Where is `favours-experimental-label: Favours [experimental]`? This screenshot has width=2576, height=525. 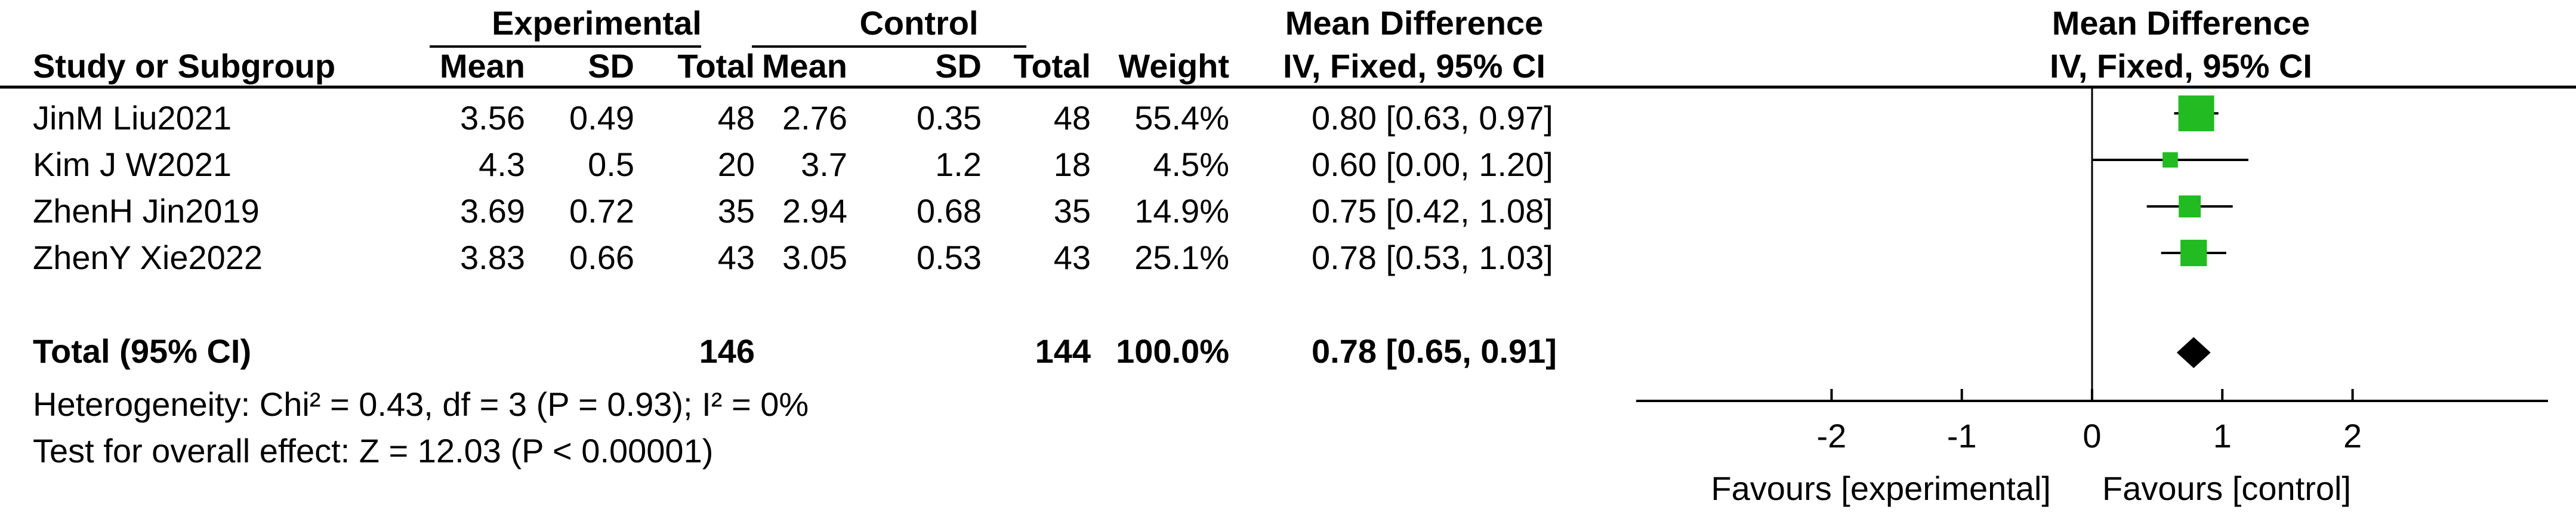
favours-experimental-label: Favours [experimental] is located at coordinates (1881, 488).